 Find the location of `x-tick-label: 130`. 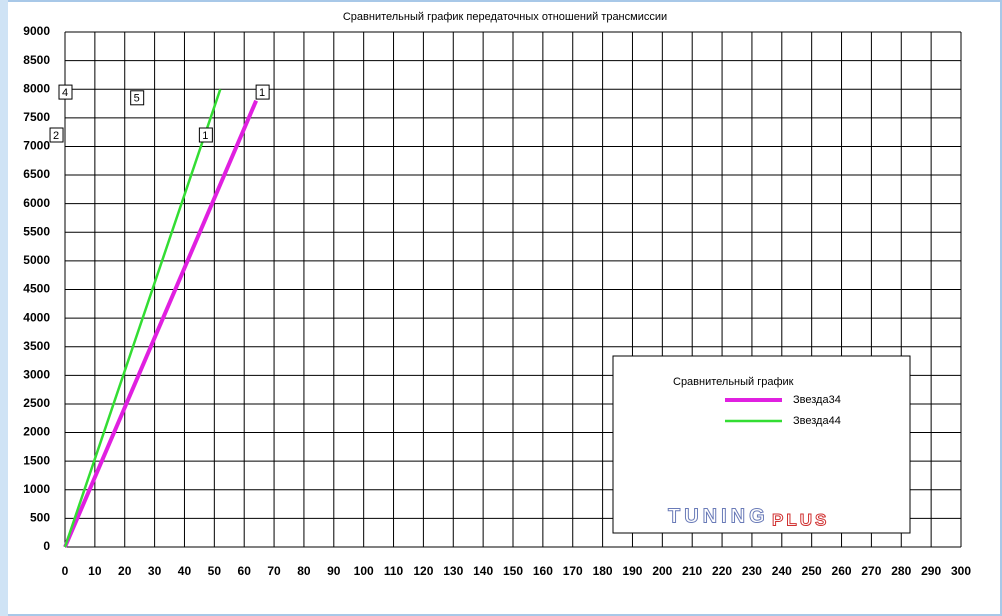

x-tick-label: 130 is located at coordinates (453, 571).